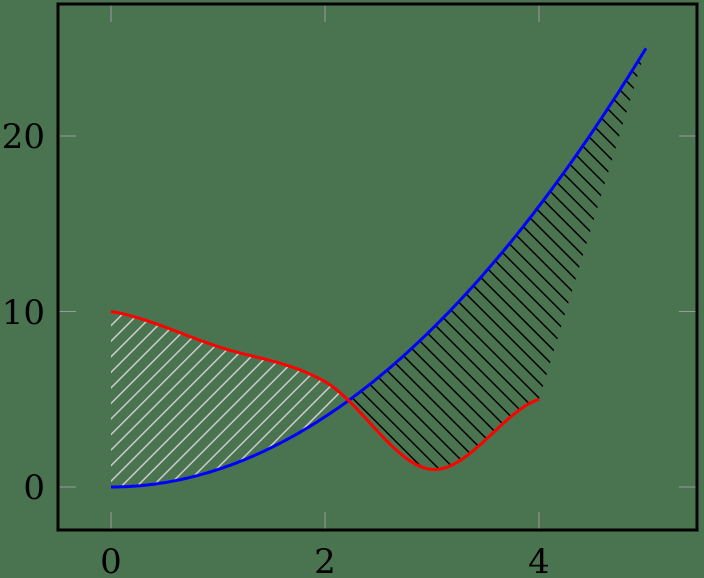 This screenshot has width=704, height=578. I want to click on x-tick-label: 4, so click(539, 560).